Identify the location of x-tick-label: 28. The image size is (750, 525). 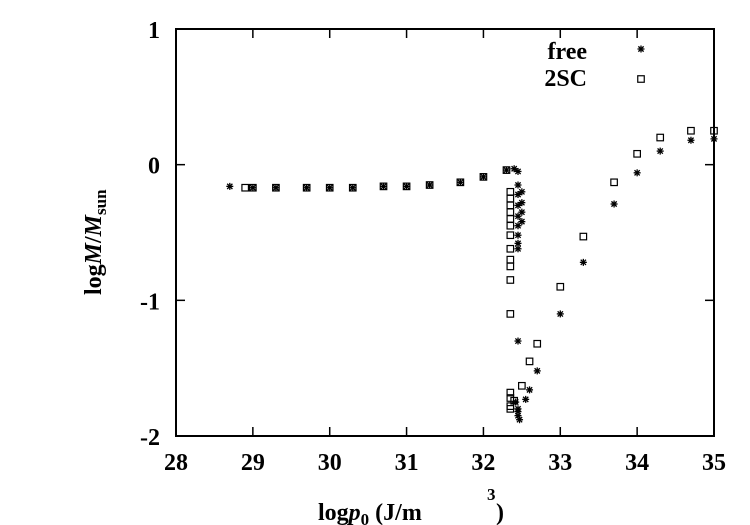
(176, 463).